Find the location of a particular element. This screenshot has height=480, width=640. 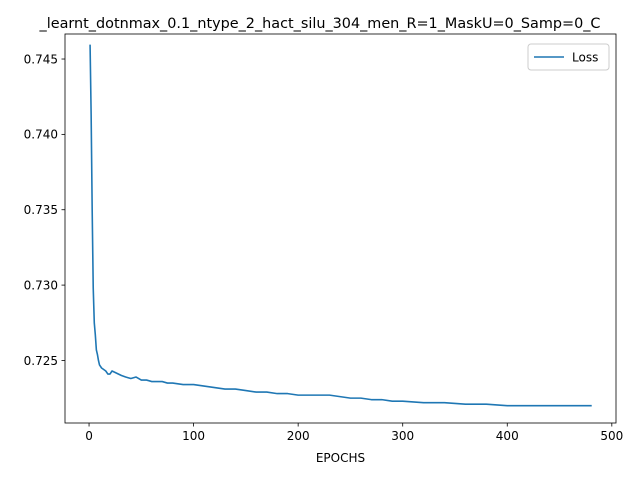

x-tick-label: 400 is located at coordinates (507, 436).